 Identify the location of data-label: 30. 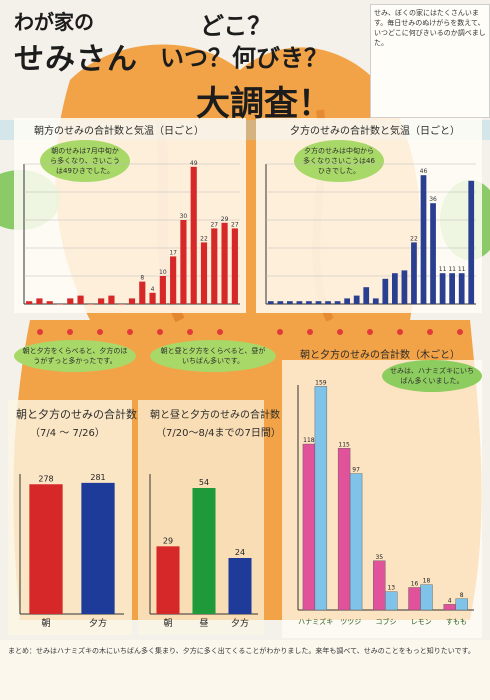
(184, 216).